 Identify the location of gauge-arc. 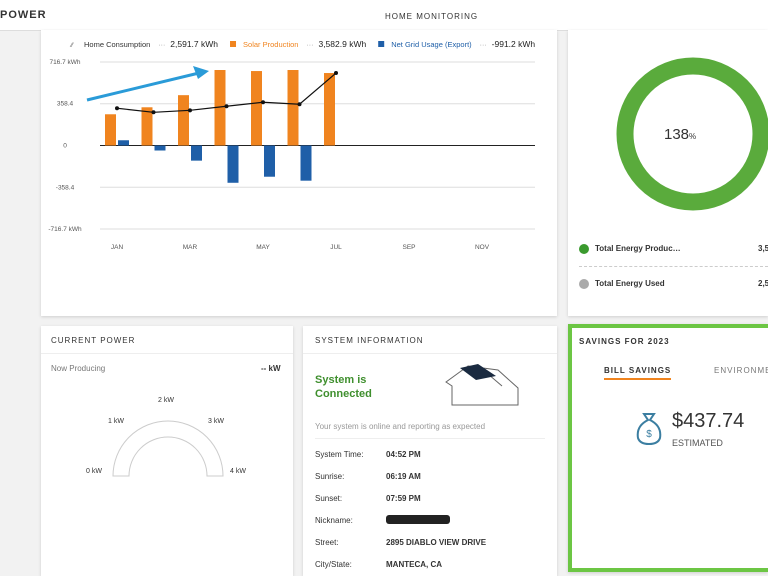
(168, 448).